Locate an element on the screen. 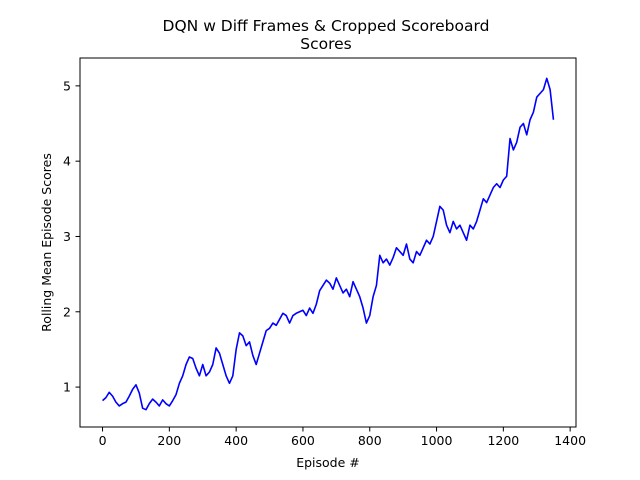 The height and width of the screenshot is (480, 640). y-tick-label: 3 is located at coordinates (67, 236).